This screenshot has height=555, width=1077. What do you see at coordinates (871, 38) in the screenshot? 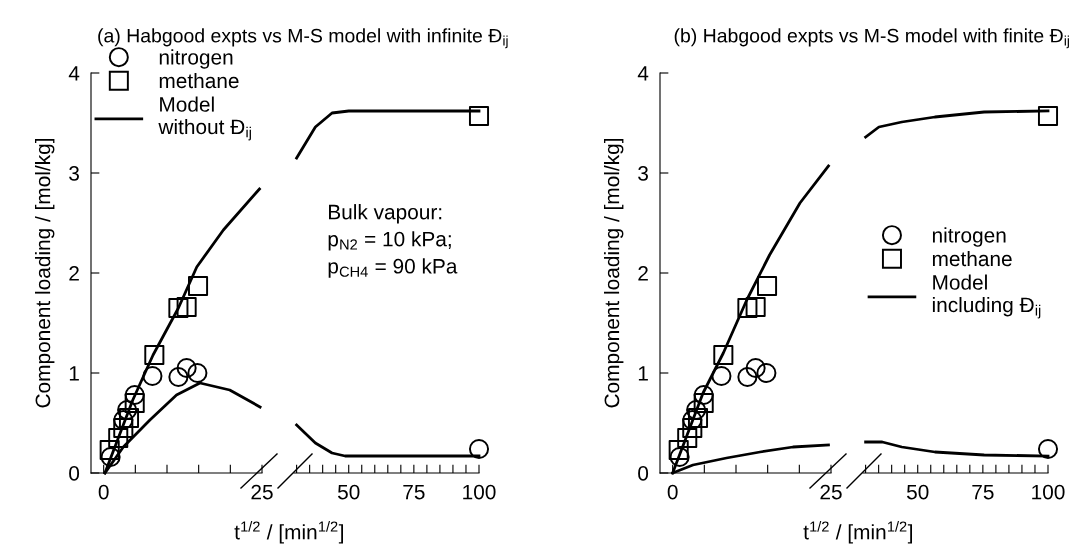
I see `text: (b) Habgood expts vs M-S model with finite Đ$_{ij}$` at bounding box center [871, 38].